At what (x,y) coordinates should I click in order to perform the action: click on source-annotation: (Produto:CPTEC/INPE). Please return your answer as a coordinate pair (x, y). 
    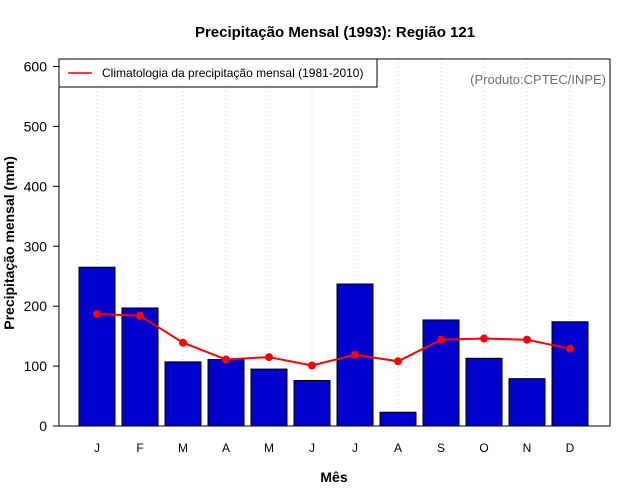
    Looking at the image, I should click on (538, 79).